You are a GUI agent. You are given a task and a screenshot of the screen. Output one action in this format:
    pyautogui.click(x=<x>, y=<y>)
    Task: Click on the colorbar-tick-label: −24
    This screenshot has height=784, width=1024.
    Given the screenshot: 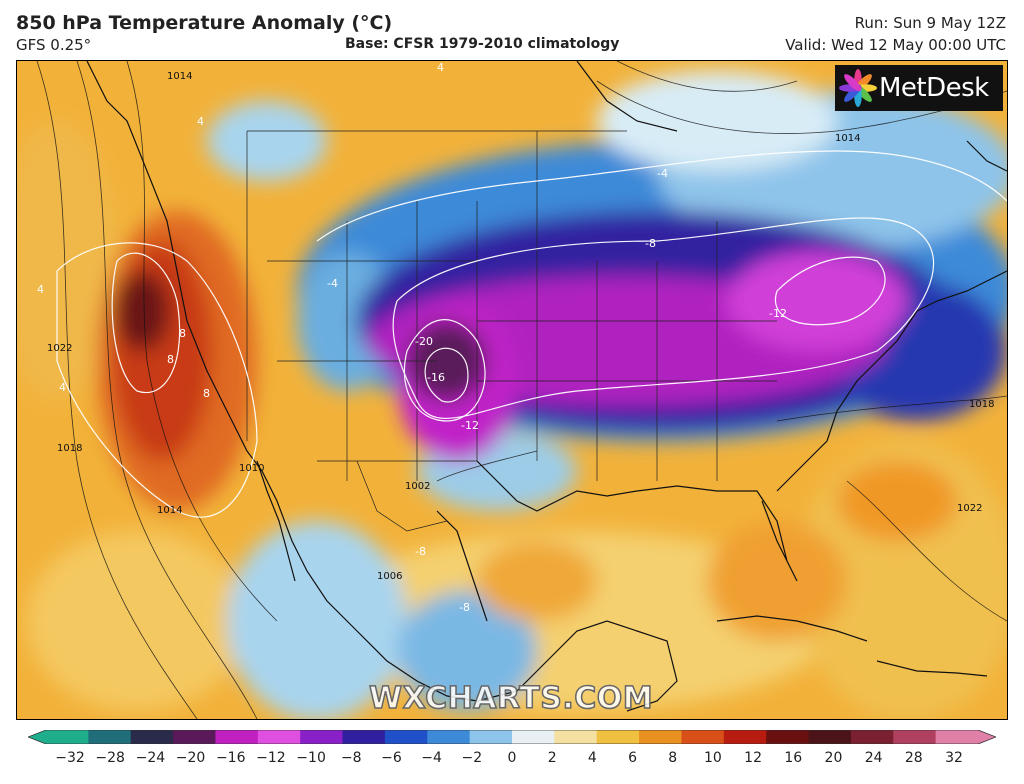 What is the action you would take?
    pyautogui.click(x=150, y=758)
    